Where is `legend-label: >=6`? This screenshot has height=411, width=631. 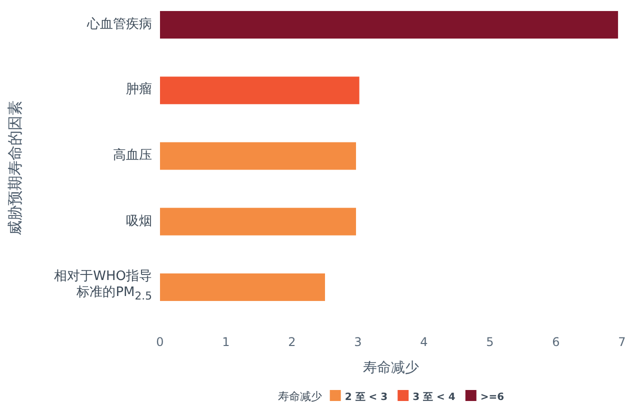
legend-label: >=6 is located at coordinates (492, 397).